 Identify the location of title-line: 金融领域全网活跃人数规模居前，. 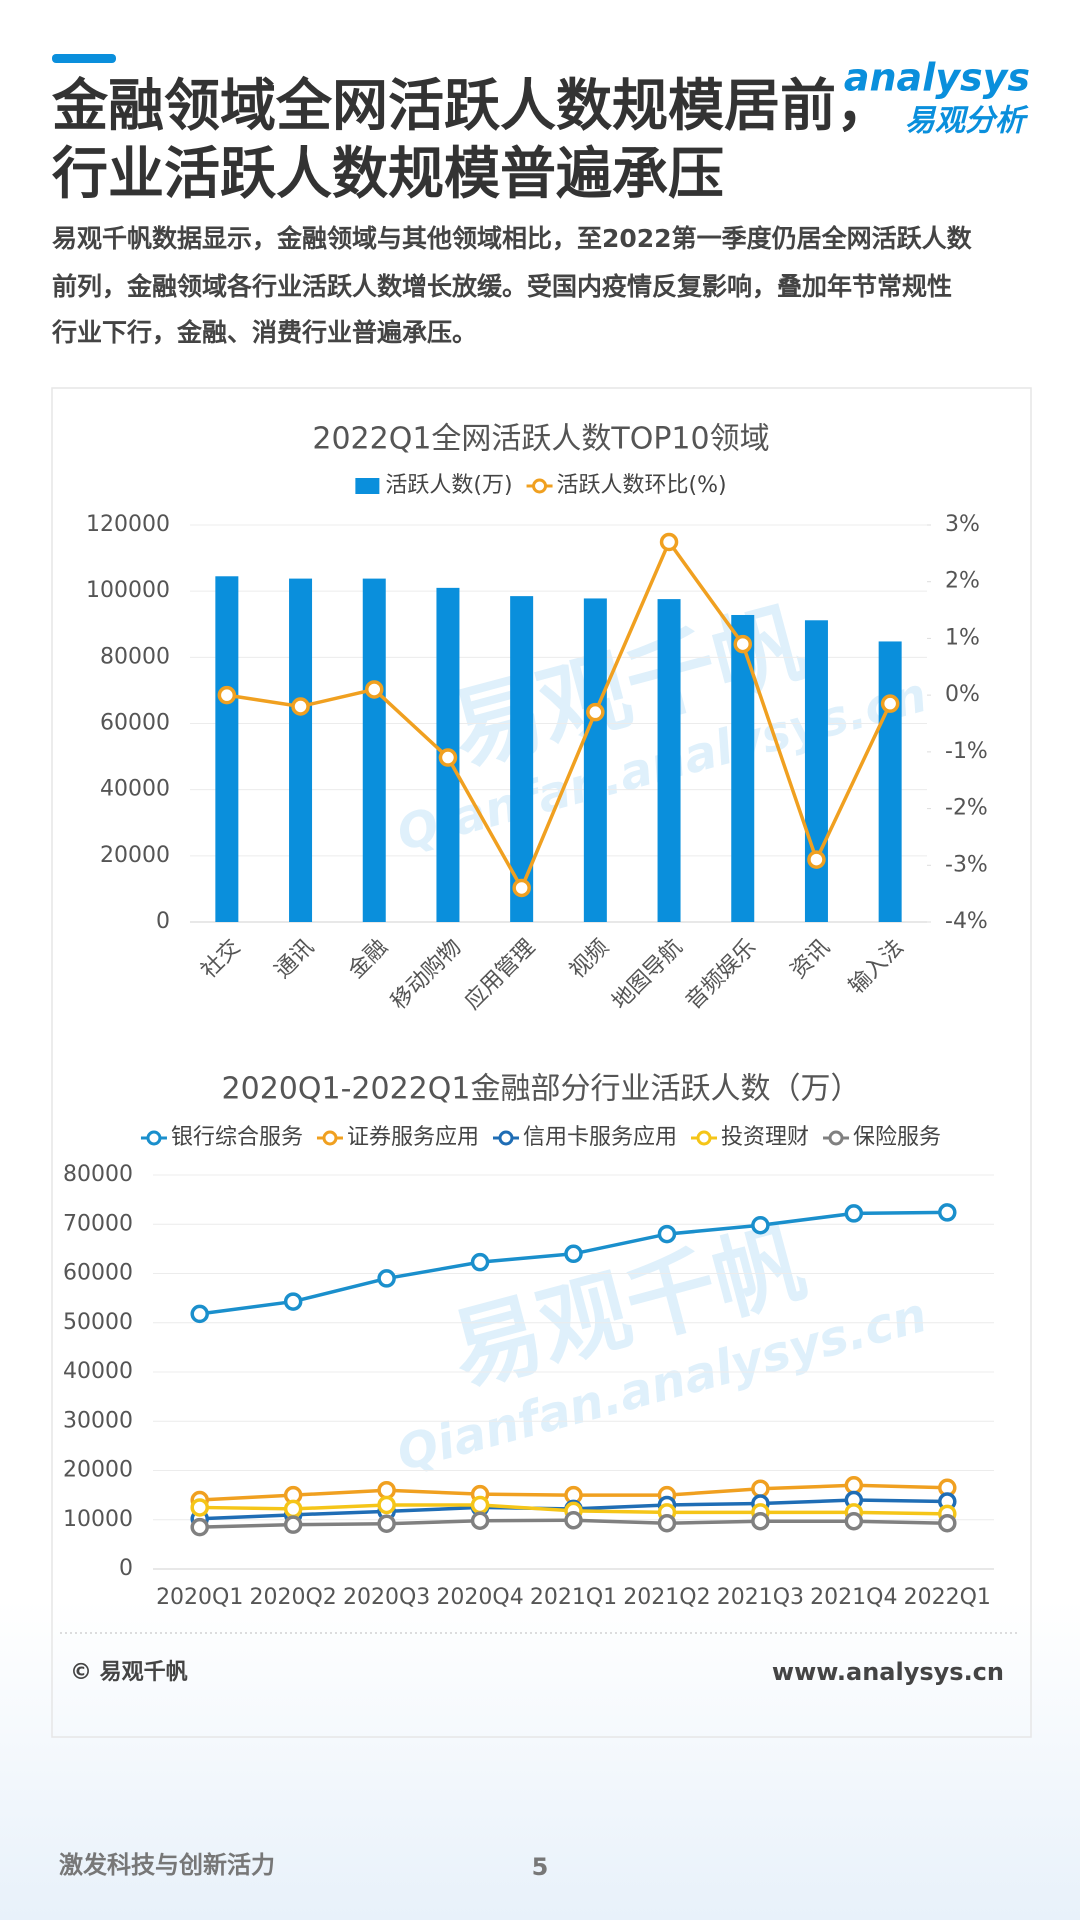
(471, 106).